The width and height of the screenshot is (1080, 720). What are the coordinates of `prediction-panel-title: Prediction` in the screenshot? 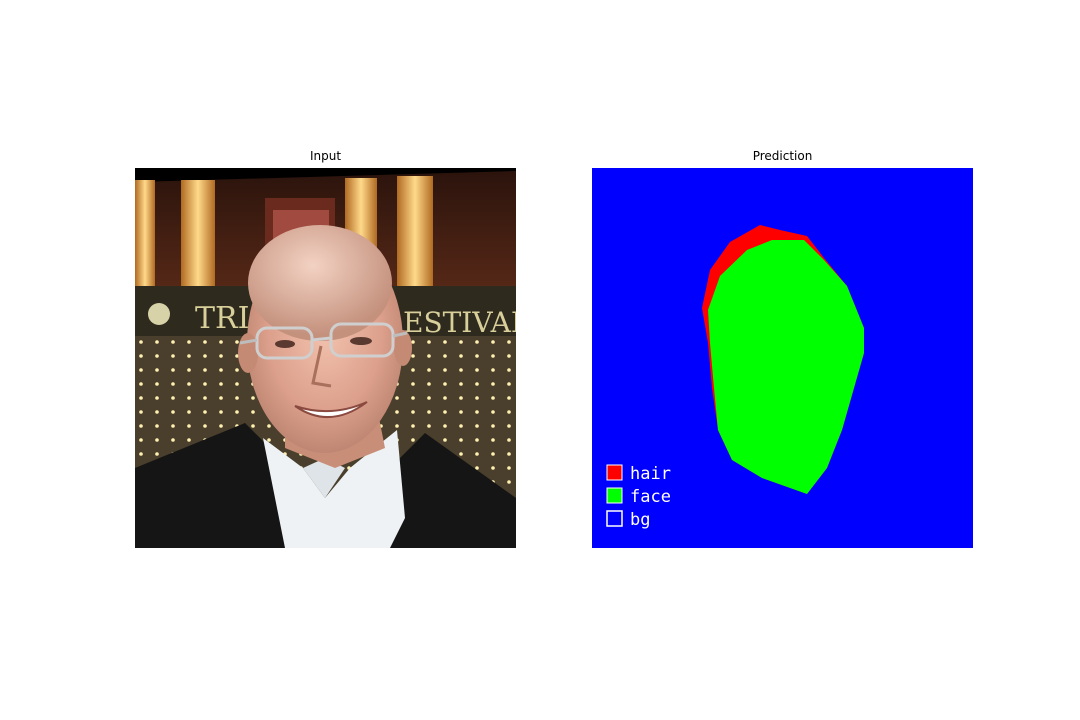 It's located at (782, 156).